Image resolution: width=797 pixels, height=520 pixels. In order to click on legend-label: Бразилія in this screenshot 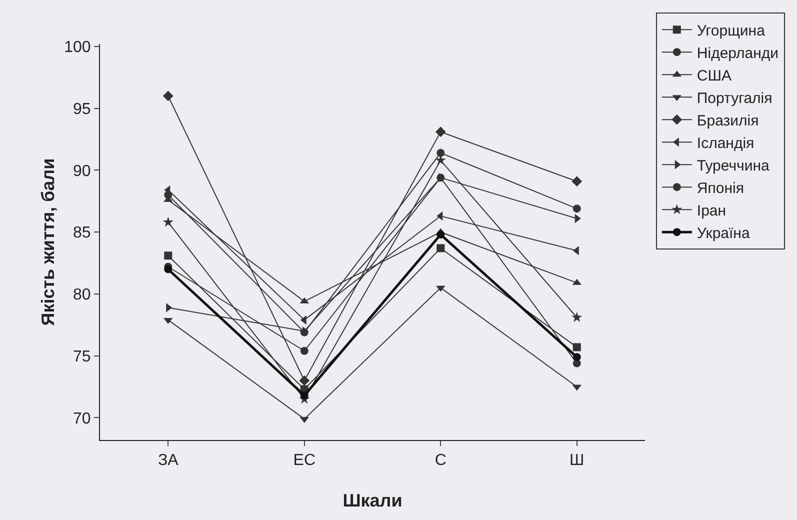, I will do `click(727, 121)`.